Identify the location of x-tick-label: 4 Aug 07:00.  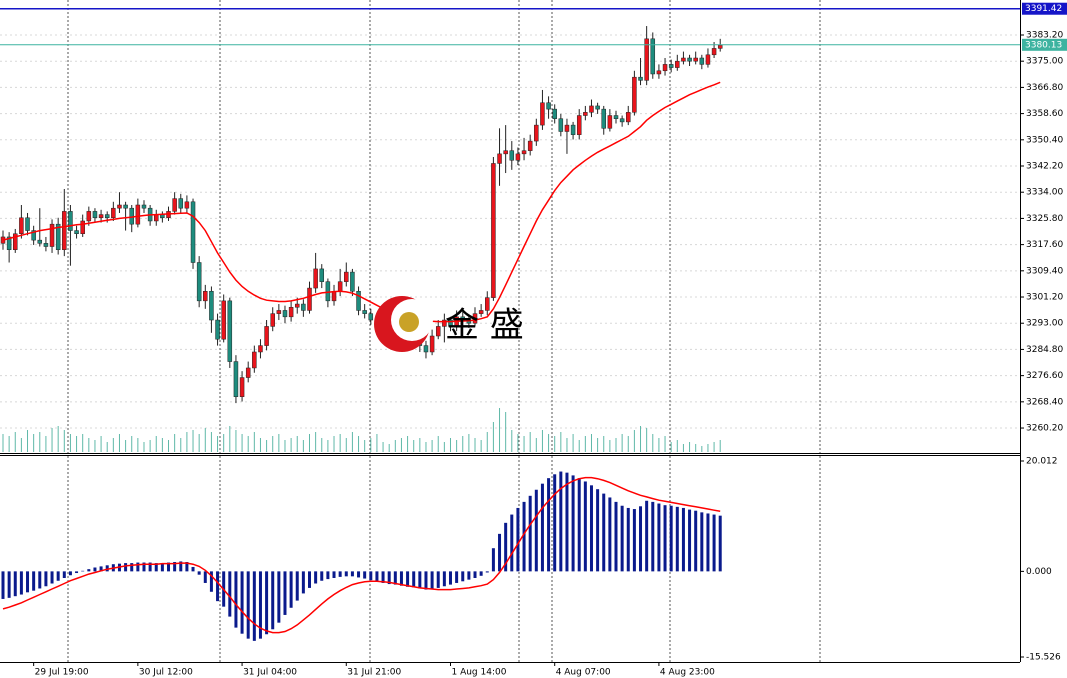
(583, 673).